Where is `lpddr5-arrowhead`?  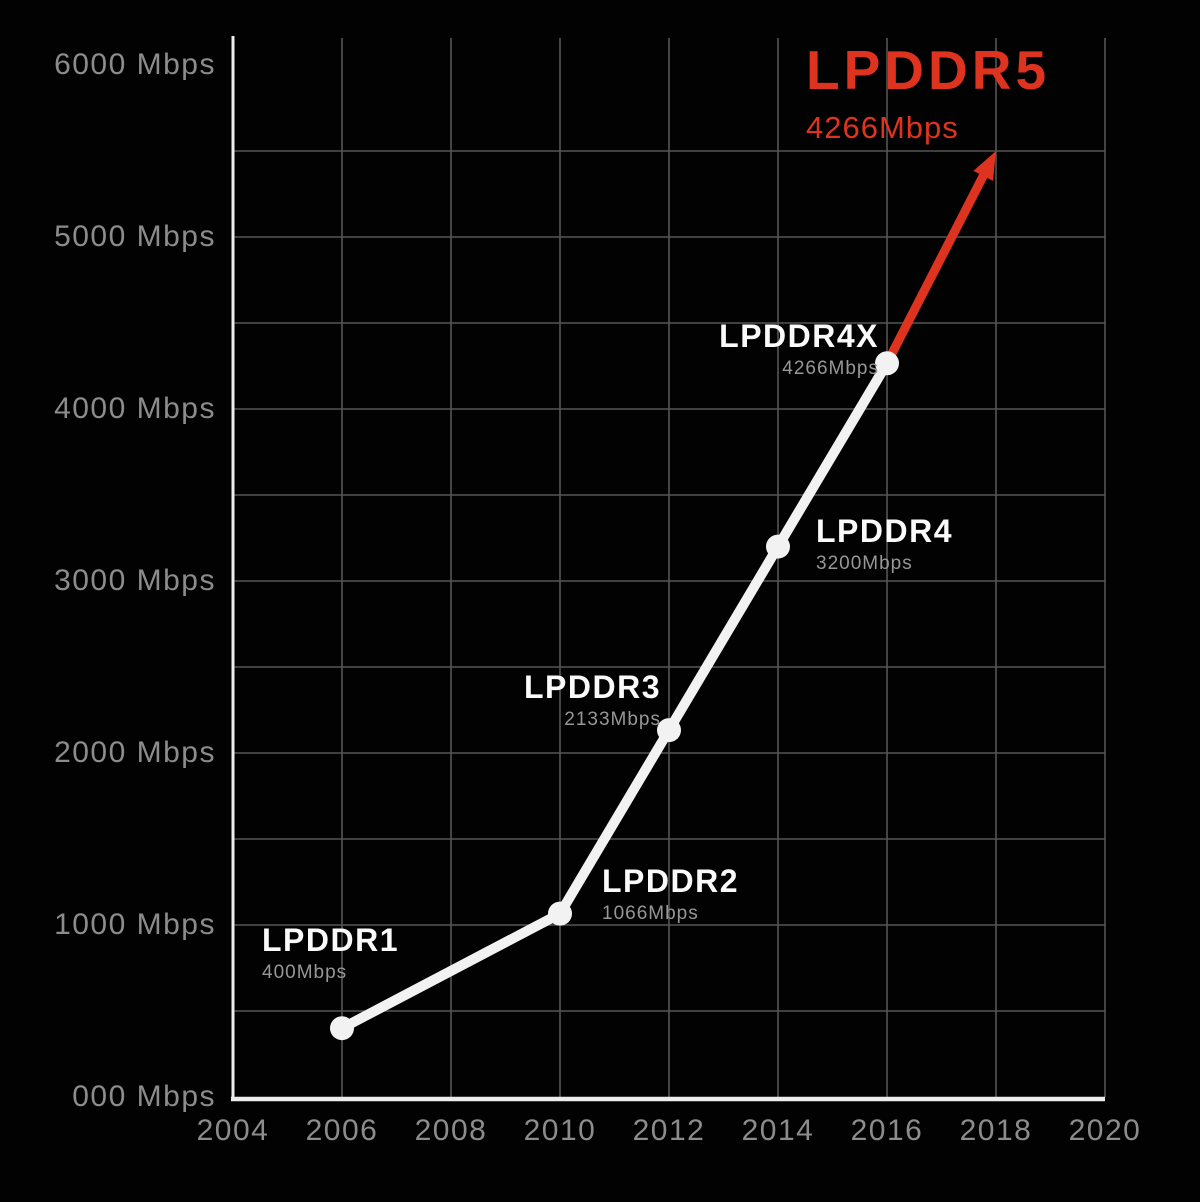
lpddr5-arrowhead is located at coordinates (984, 166).